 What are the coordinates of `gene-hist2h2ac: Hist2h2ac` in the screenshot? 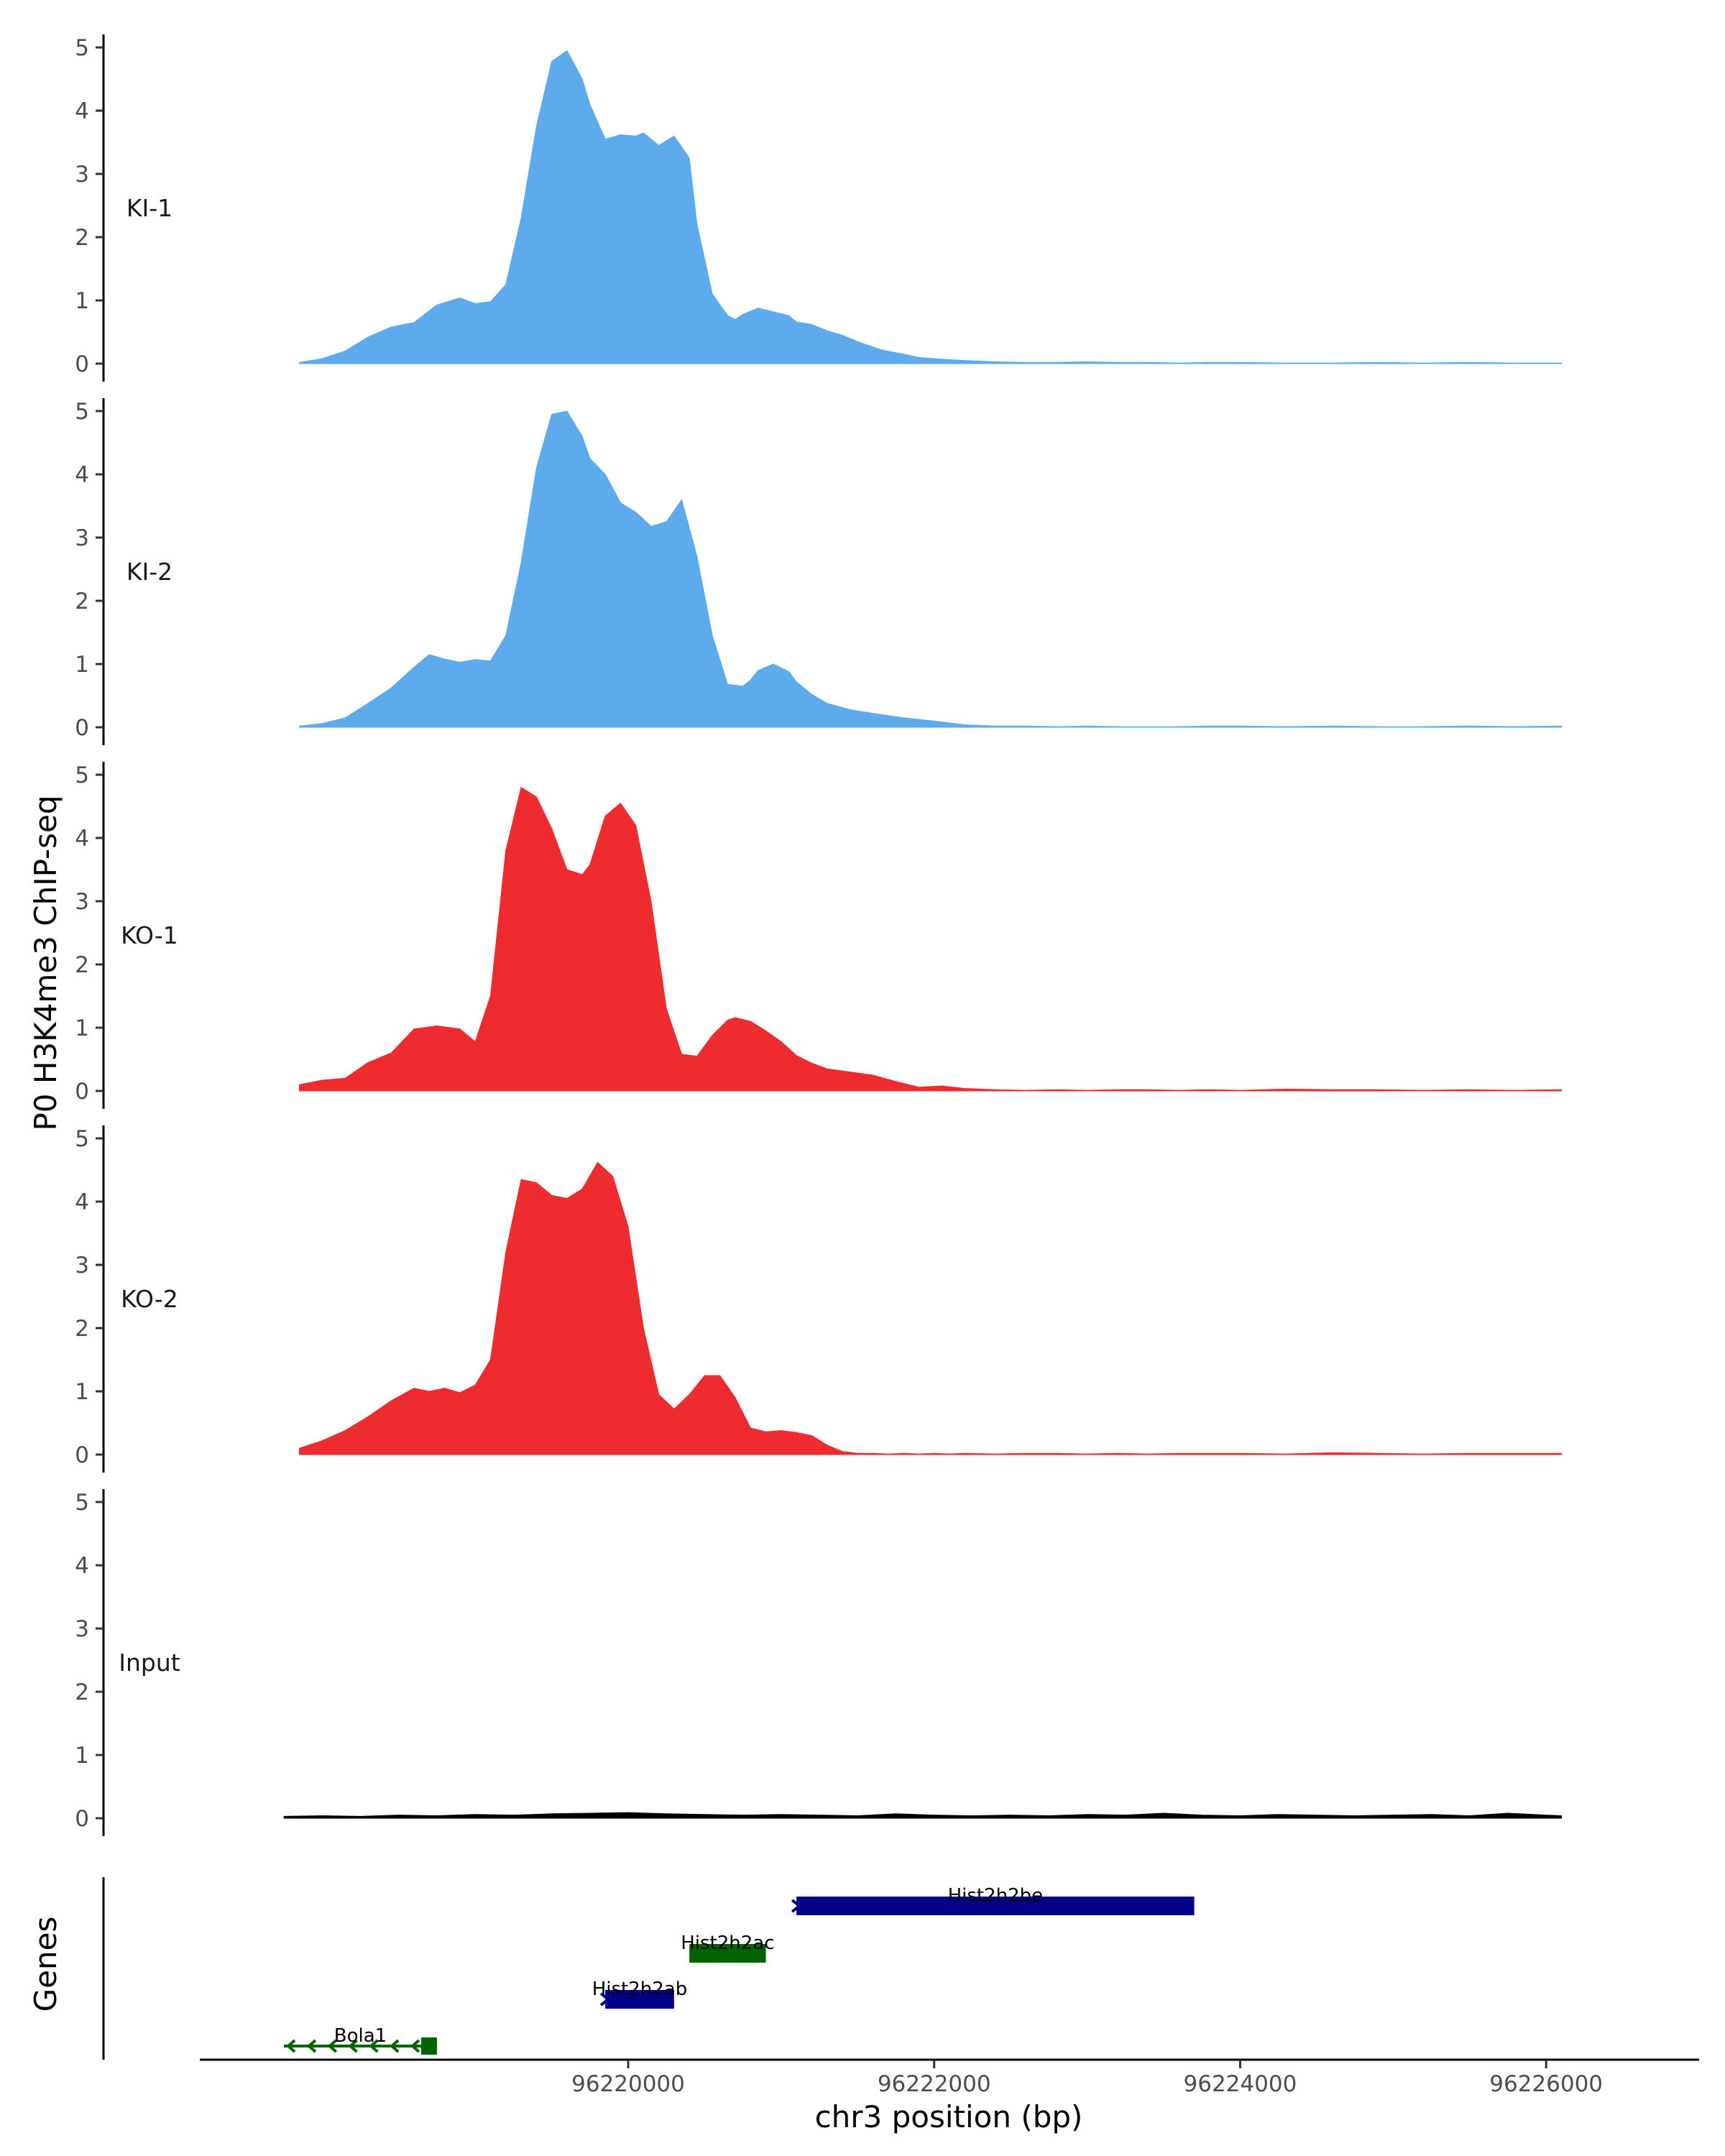 It's located at (728, 1947).